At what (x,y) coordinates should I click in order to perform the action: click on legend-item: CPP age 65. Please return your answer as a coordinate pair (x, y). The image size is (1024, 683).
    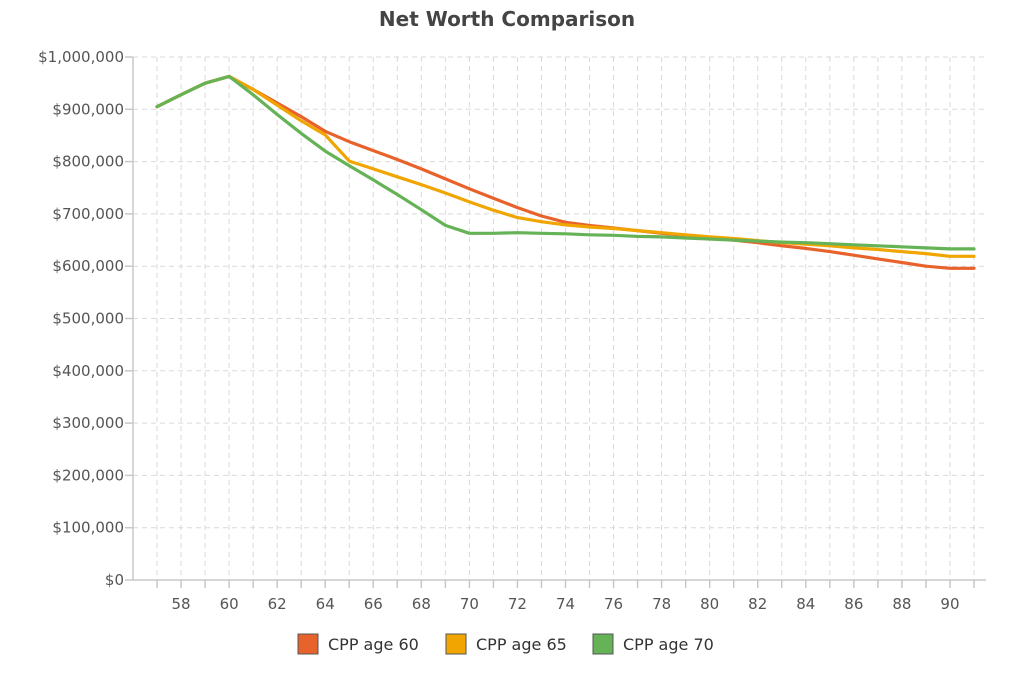
    Looking at the image, I should click on (506, 644).